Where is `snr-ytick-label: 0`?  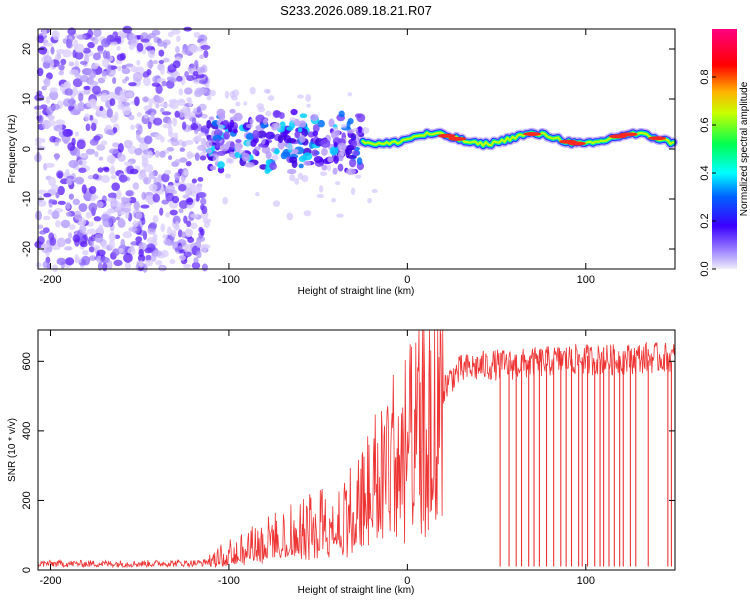 snr-ytick-label: 0 is located at coordinates (27, 570).